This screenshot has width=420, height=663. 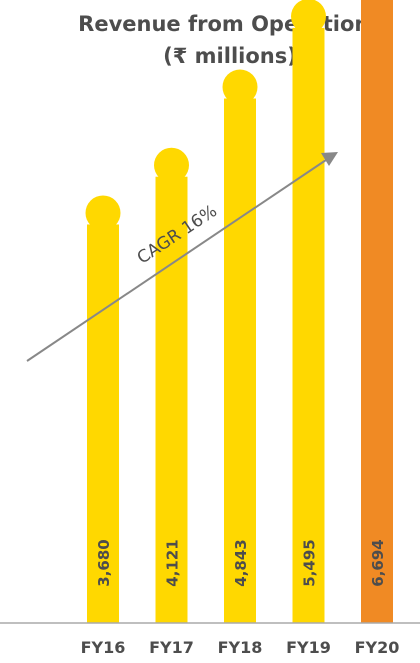 What do you see at coordinates (171, 165) in the screenshot?
I see `bar-cap-fy17` at bounding box center [171, 165].